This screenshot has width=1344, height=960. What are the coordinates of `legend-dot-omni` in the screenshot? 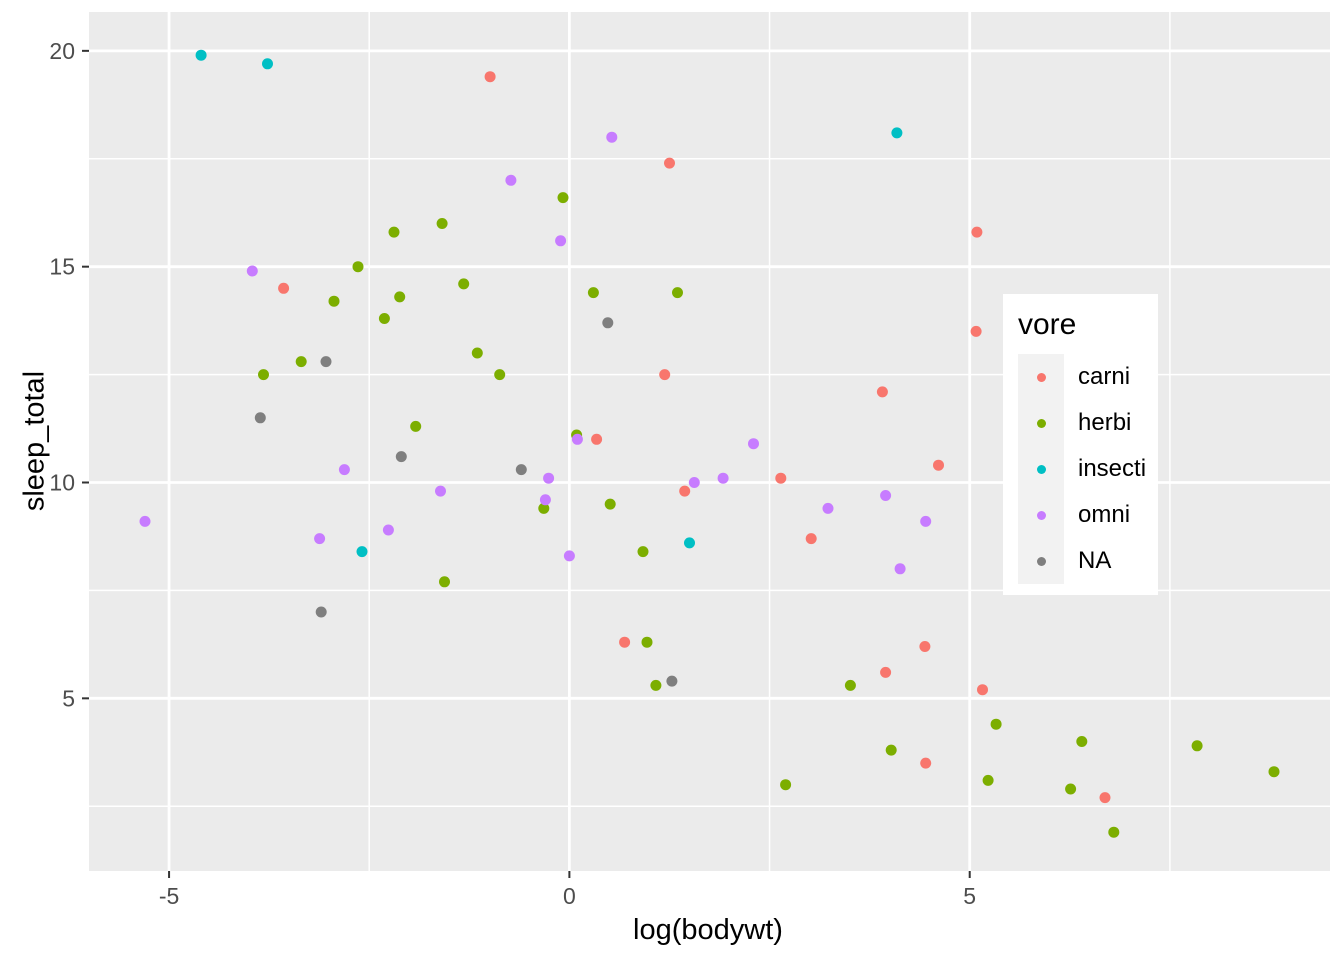 It's located at (1041, 515).